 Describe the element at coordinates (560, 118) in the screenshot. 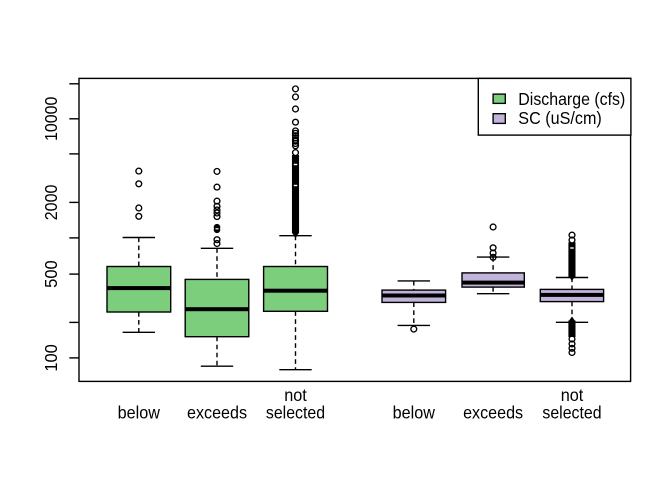

I see `svg-text: SC (uS/cm)` at that location.